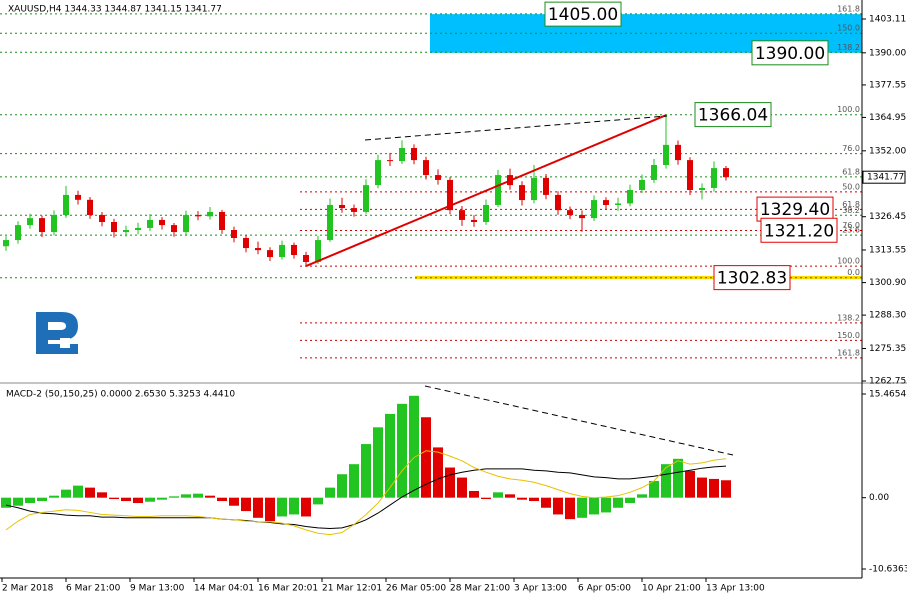 The image size is (907, 597). What do you see at coordinates (848, 8) in the screenshot?
I see `fib-level-label: 161.8` at bounding box center [848, 8].